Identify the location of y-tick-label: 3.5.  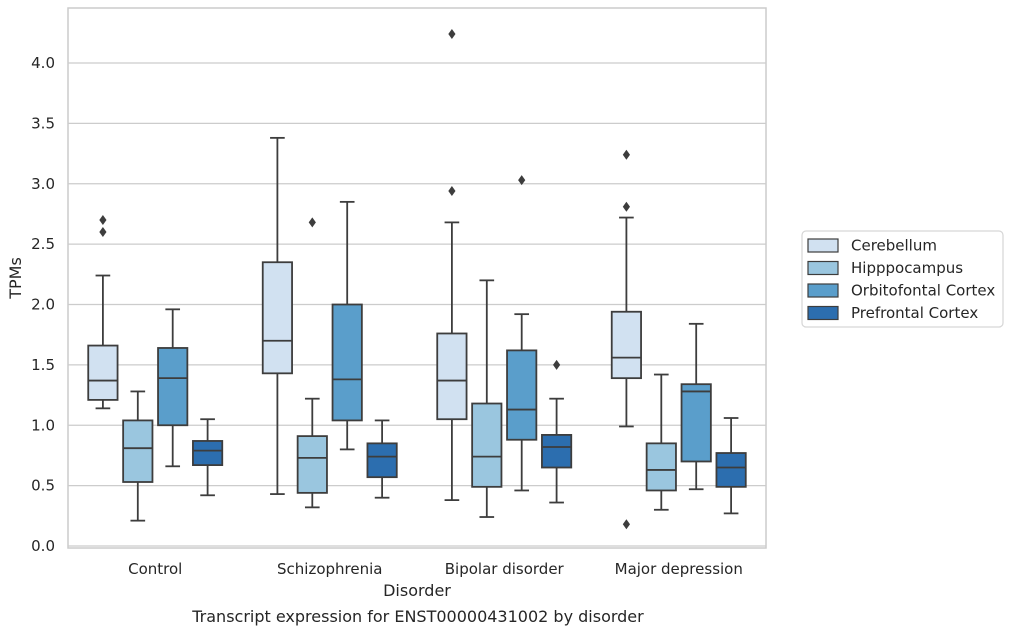
(43, 123).